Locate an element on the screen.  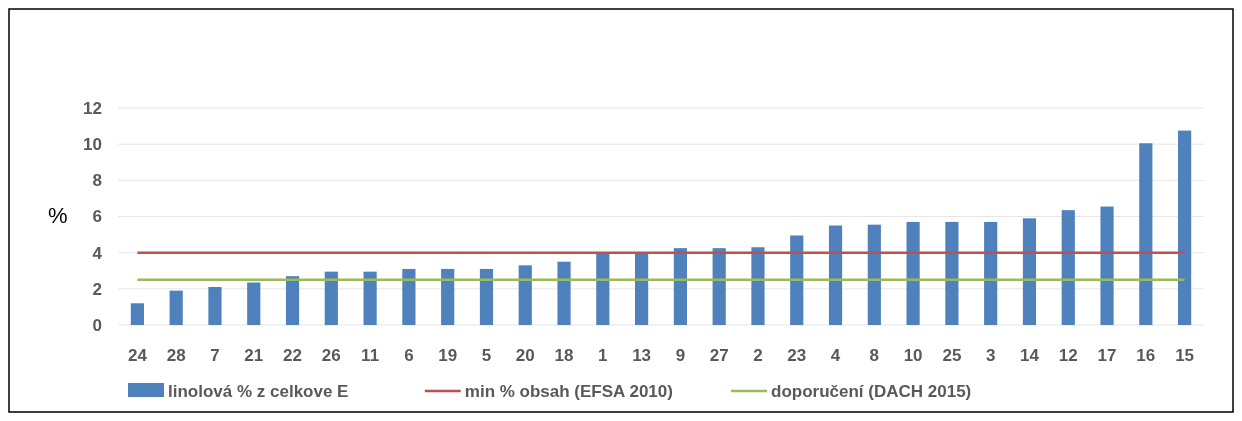
x-tick-label: 10 is located at coordinates (913, 355).